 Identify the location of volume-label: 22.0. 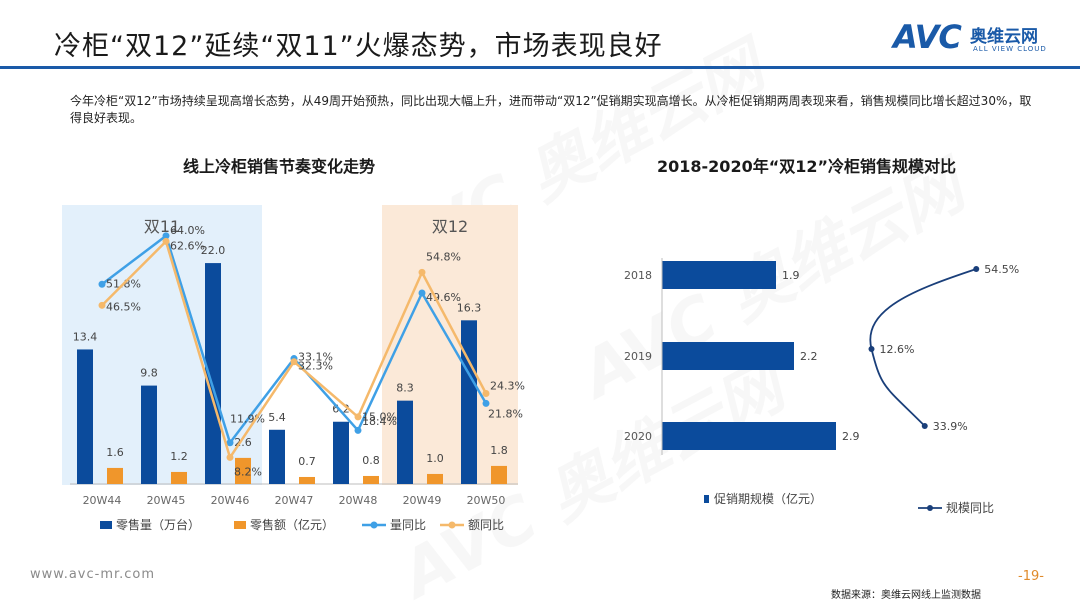
(213, 250).